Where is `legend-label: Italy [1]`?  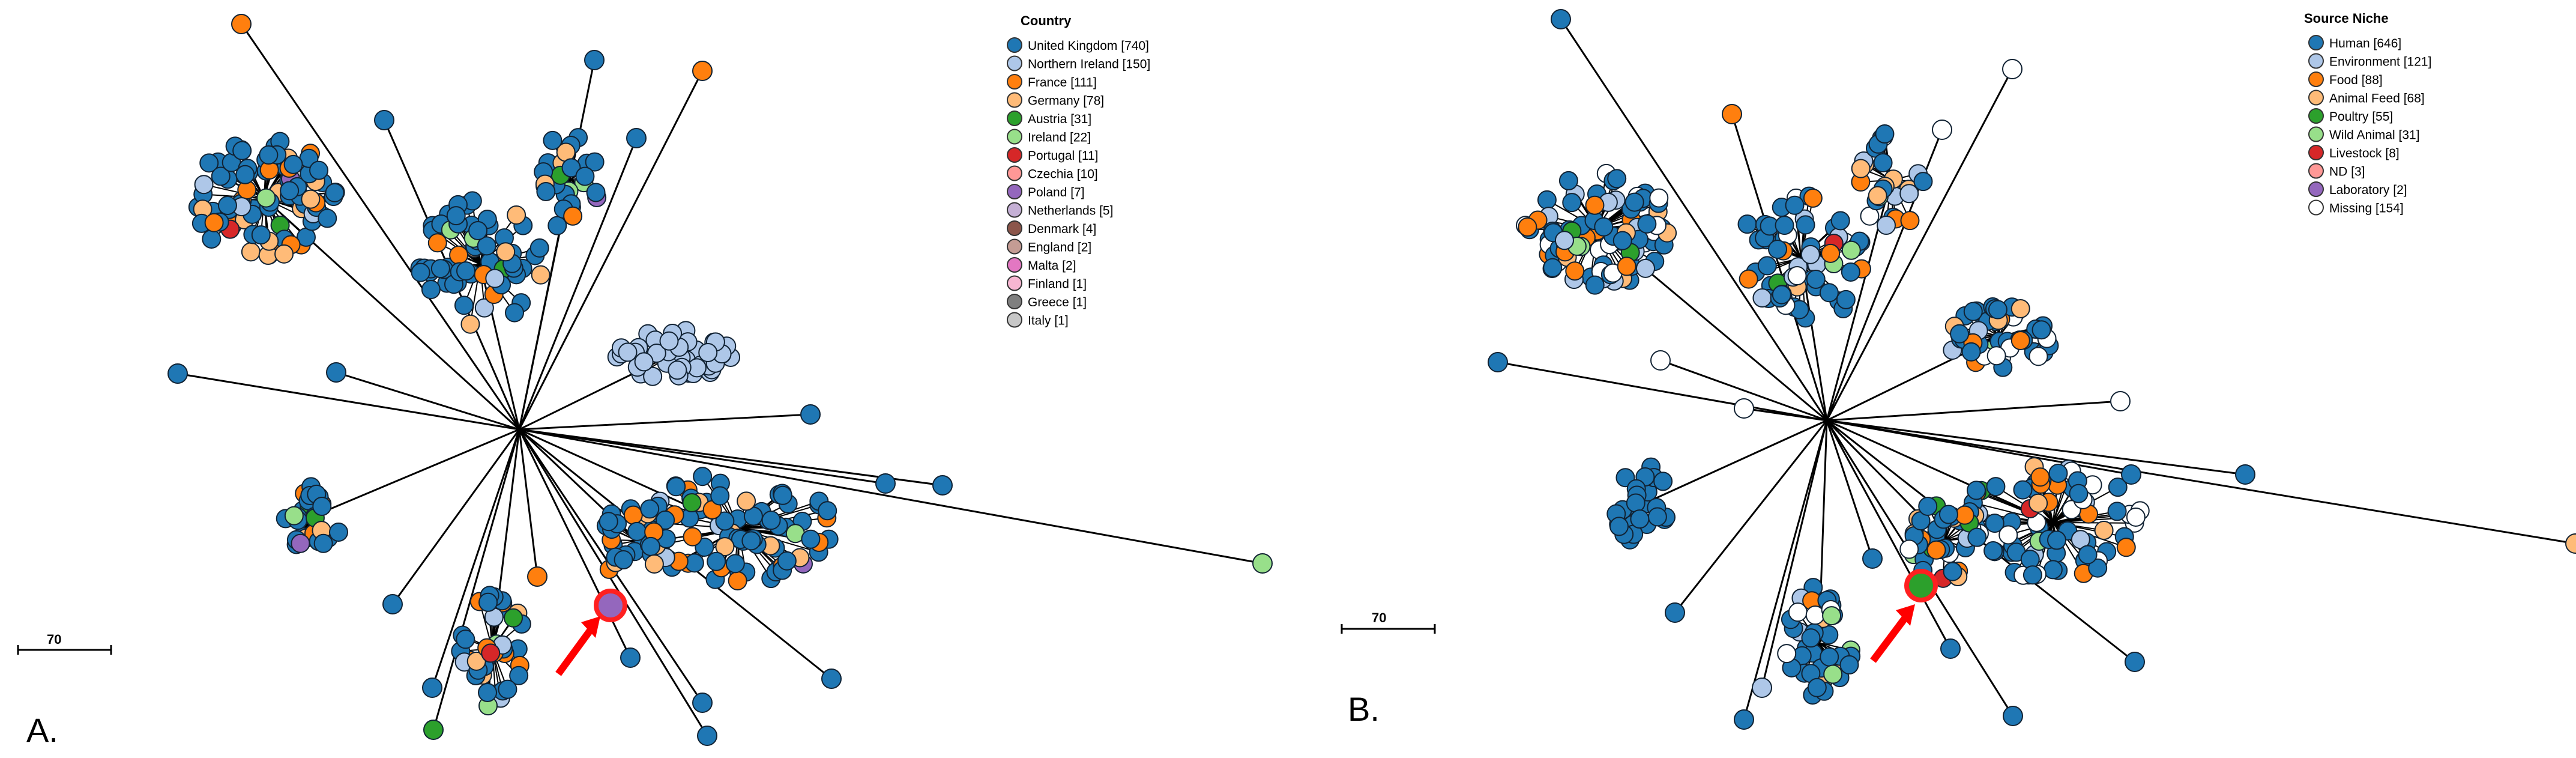
legend-label: Italy [1] is located at coordinates (1048, 321).